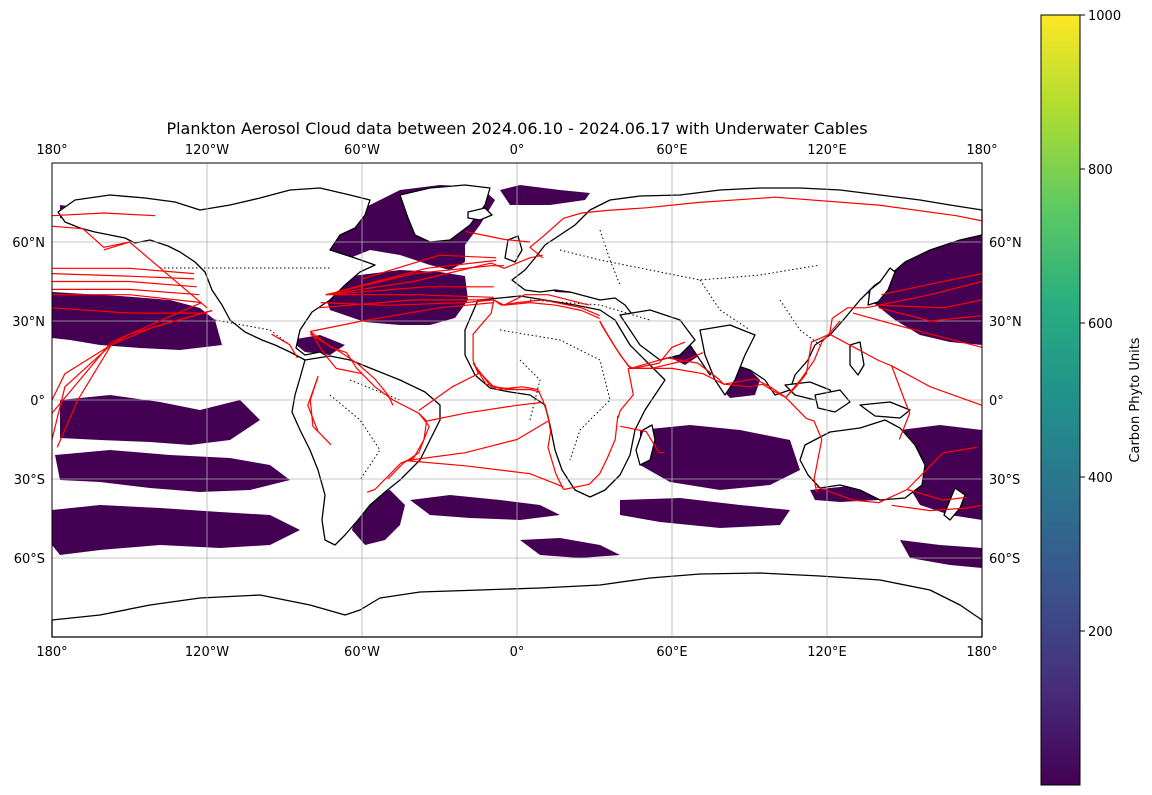 The width and height of the screenshot is (1152, 795). I want to click on south-america-coastline, so click(366, 450).